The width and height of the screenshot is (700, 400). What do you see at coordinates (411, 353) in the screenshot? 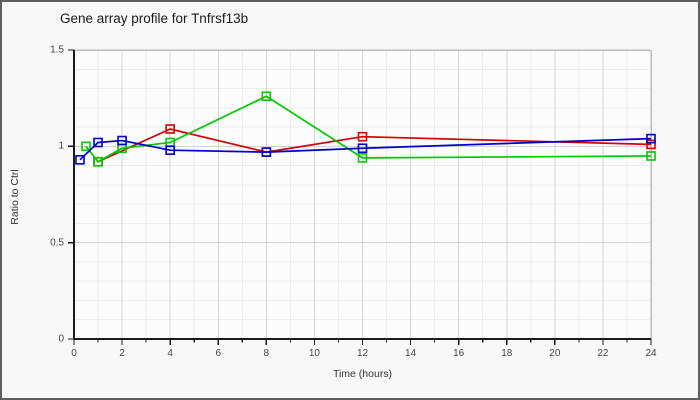
I see `x-tick-label: 14` at bounding box center [411, 353].